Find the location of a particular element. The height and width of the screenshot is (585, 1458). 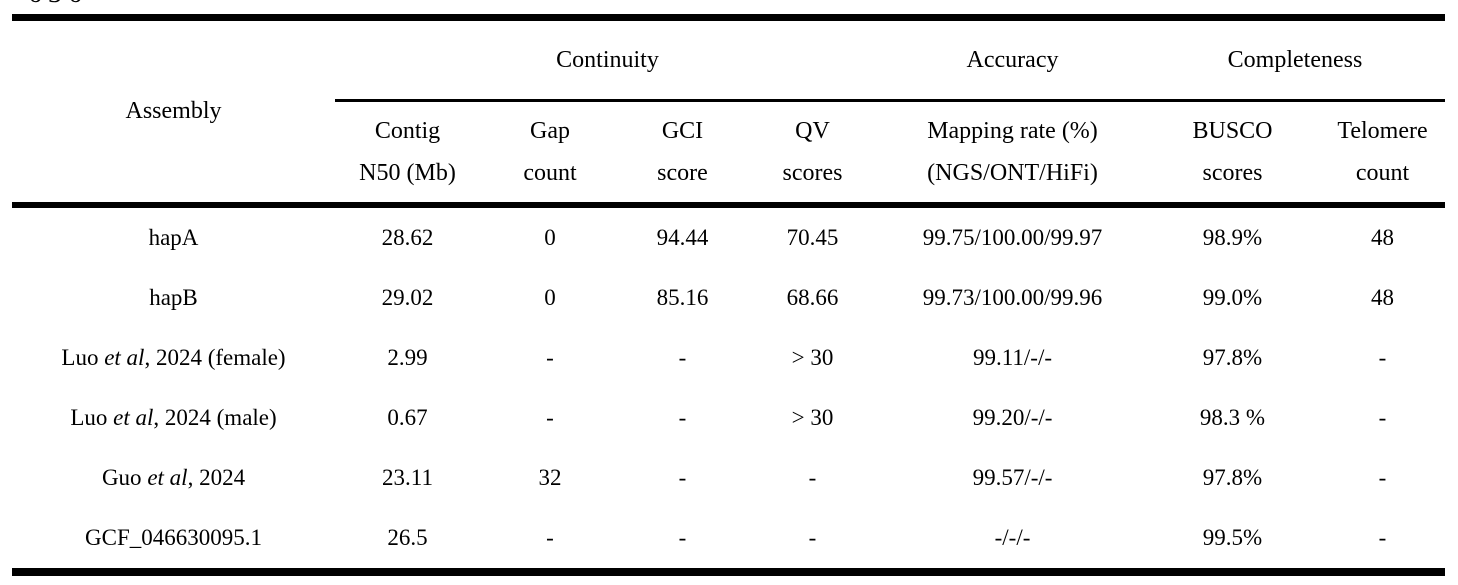

column-header-qv-scores: QV scores is located at coordinates (812, 154).